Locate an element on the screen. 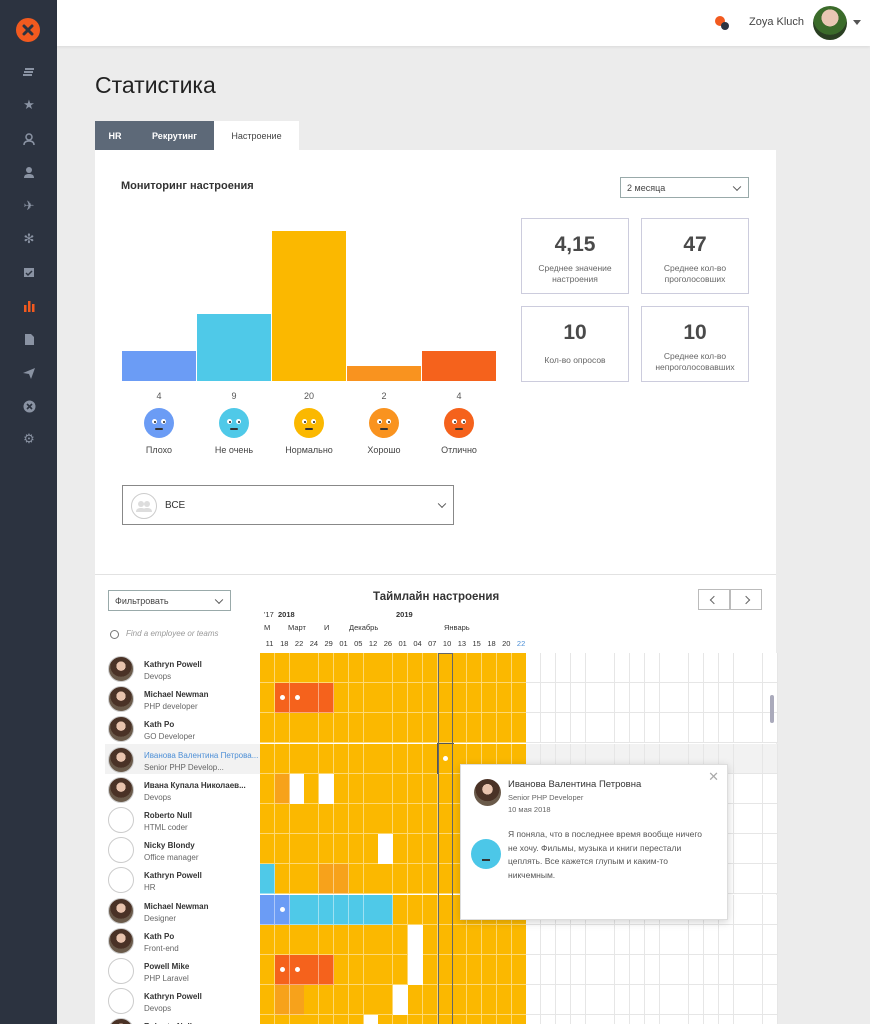 The width and height of the screenshot is (870, 1024). close-circle-icon is located at coordinates (29, 406).